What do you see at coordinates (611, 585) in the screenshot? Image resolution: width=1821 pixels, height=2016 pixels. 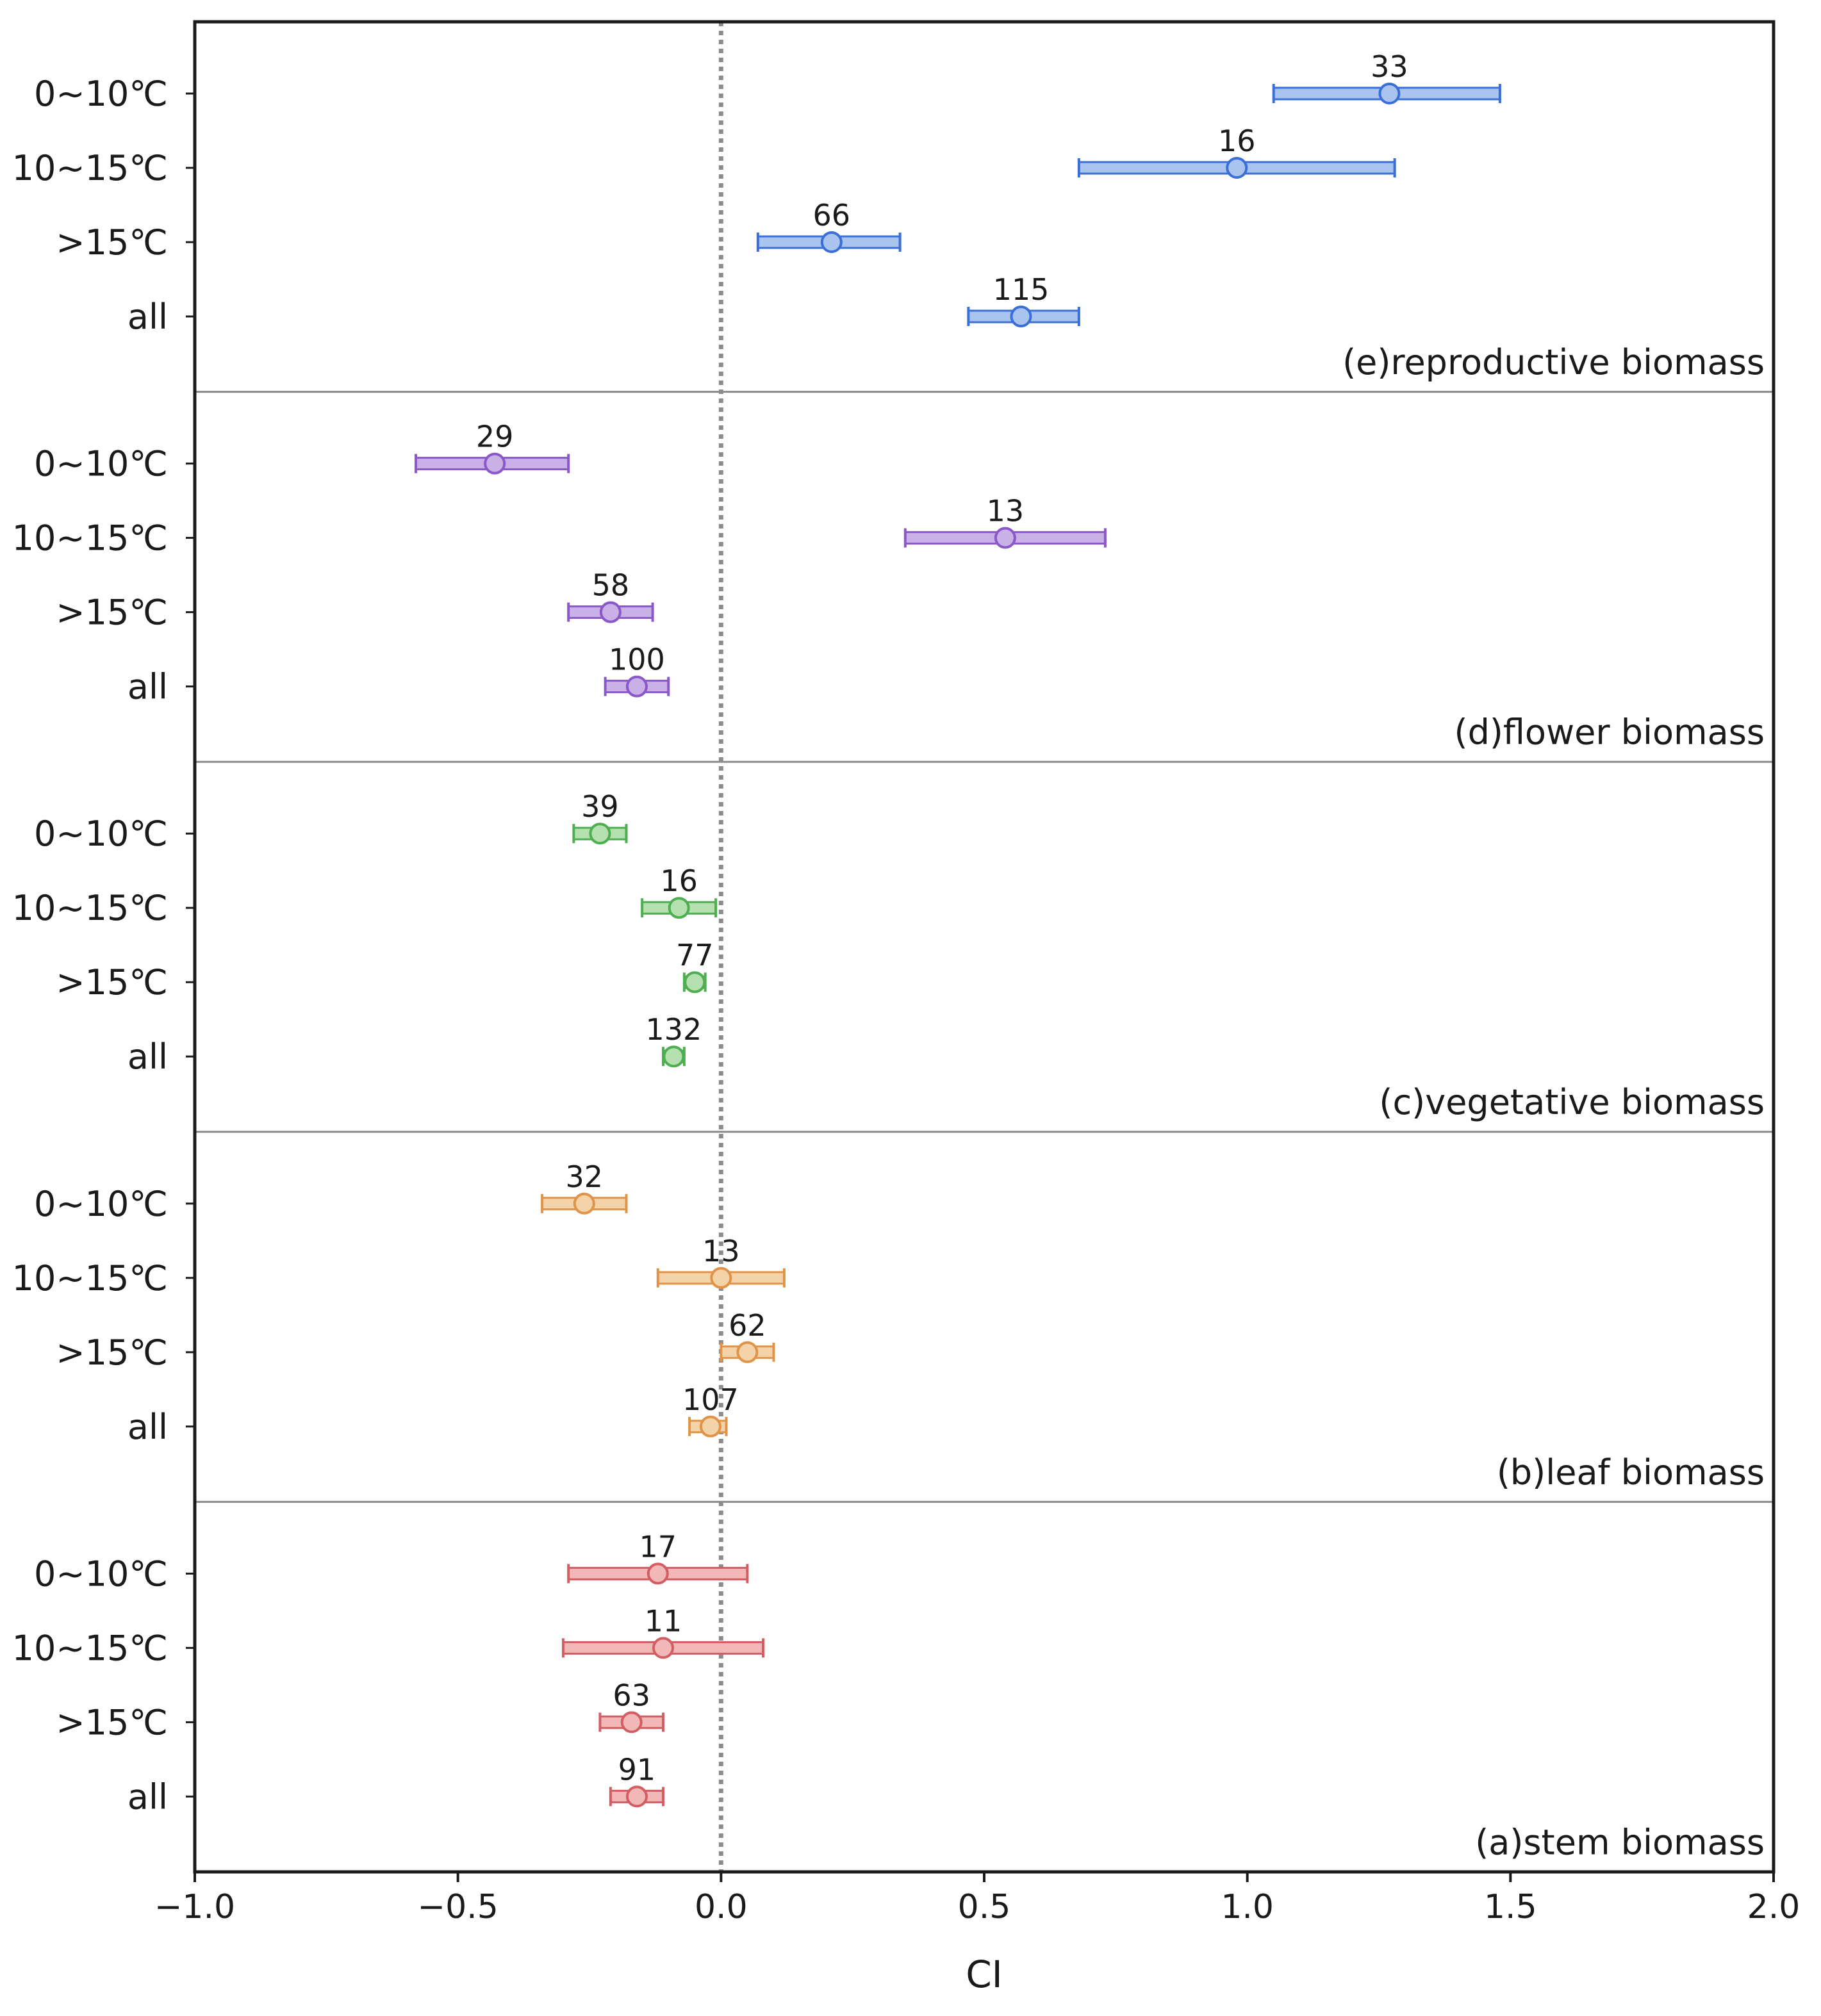 I see `sample-size-label: 58` at bounding box center [611, 585].